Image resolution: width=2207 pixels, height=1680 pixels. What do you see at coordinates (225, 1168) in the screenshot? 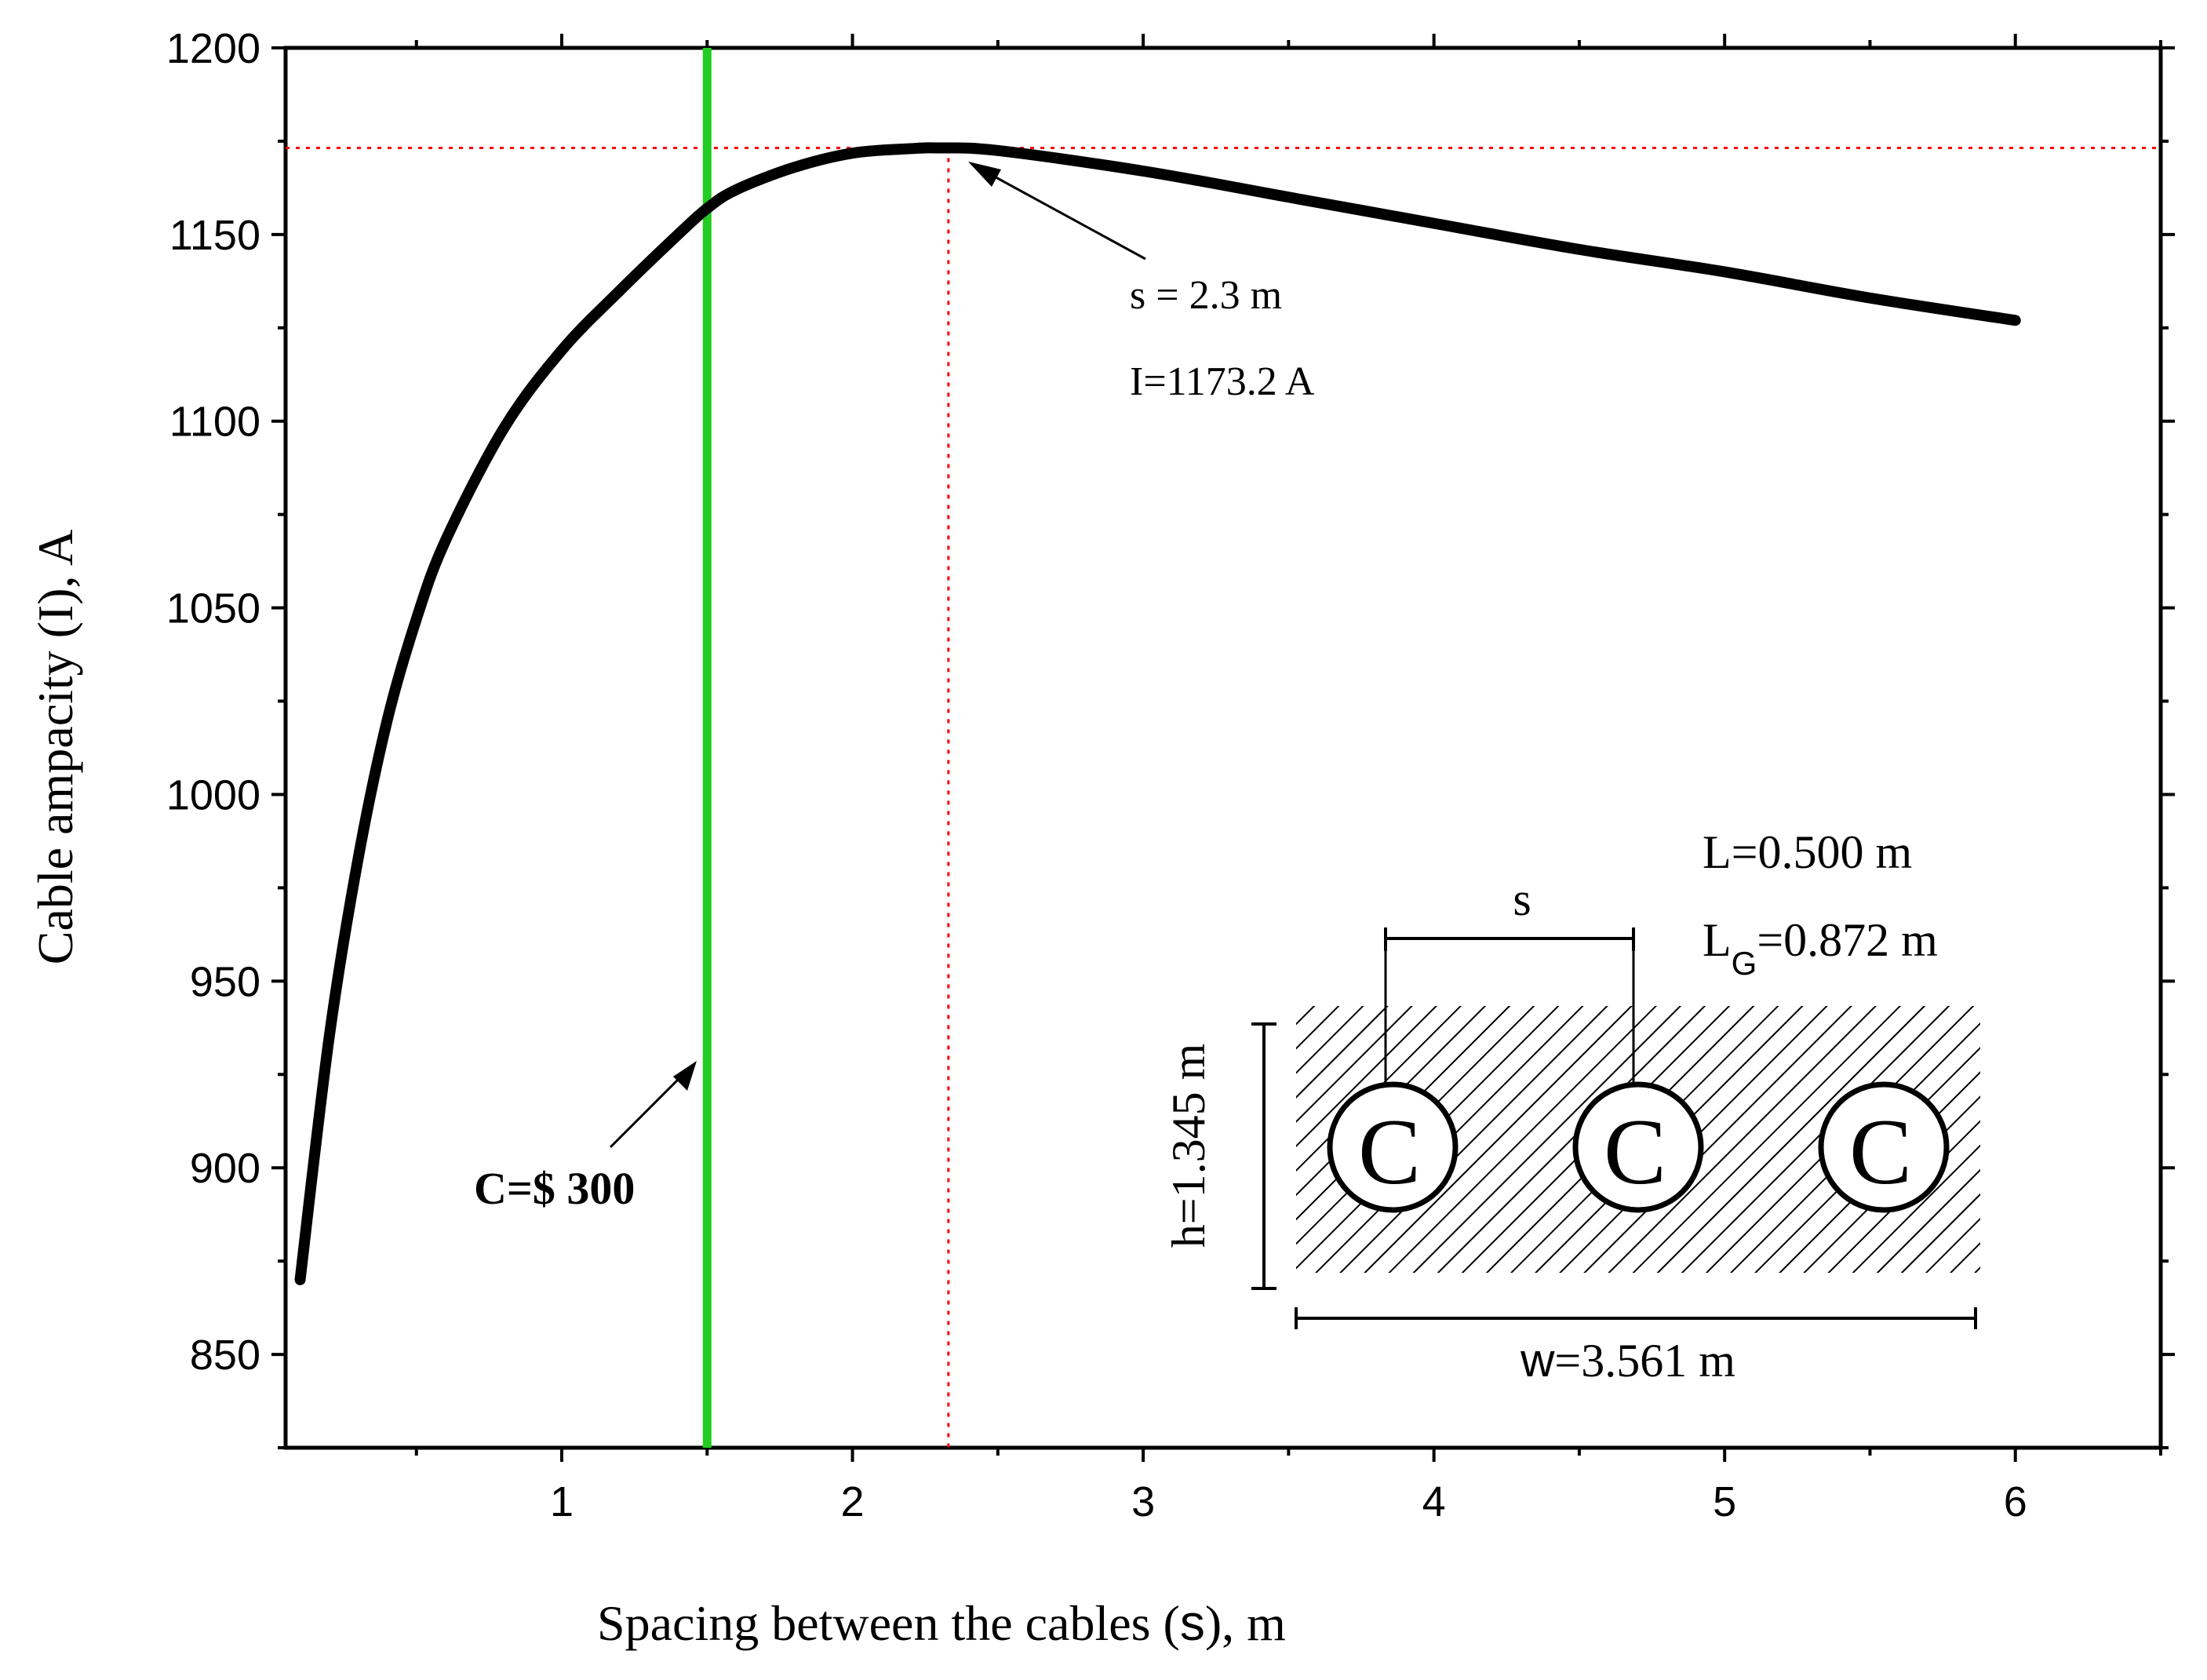
I see `y-tick-label: 900` at bounding box center [225, 1168].